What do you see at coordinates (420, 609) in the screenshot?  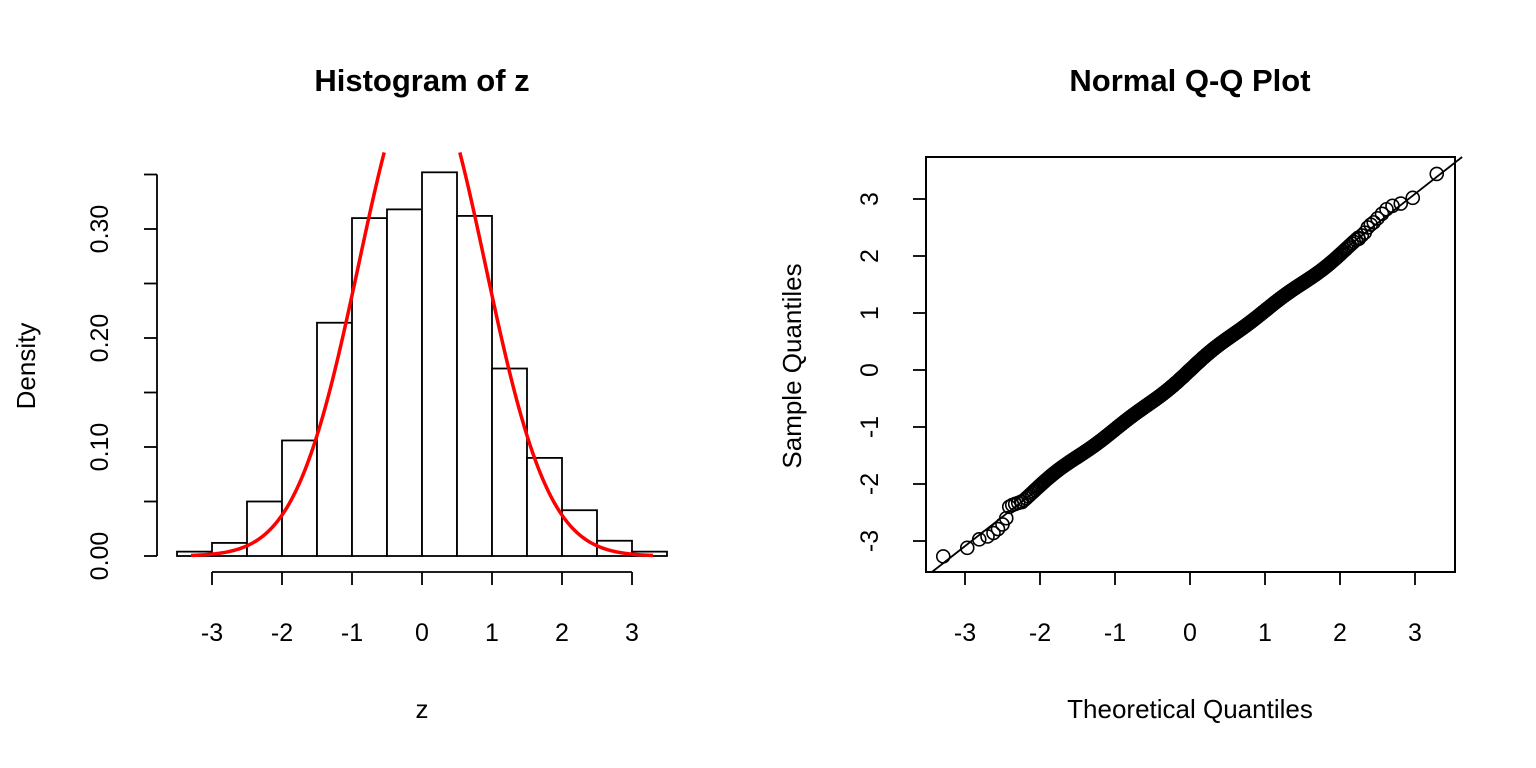 I see `histogram-x-axis: -3 -2 -1 0 1 2 3` at bounding box center [420, 609].